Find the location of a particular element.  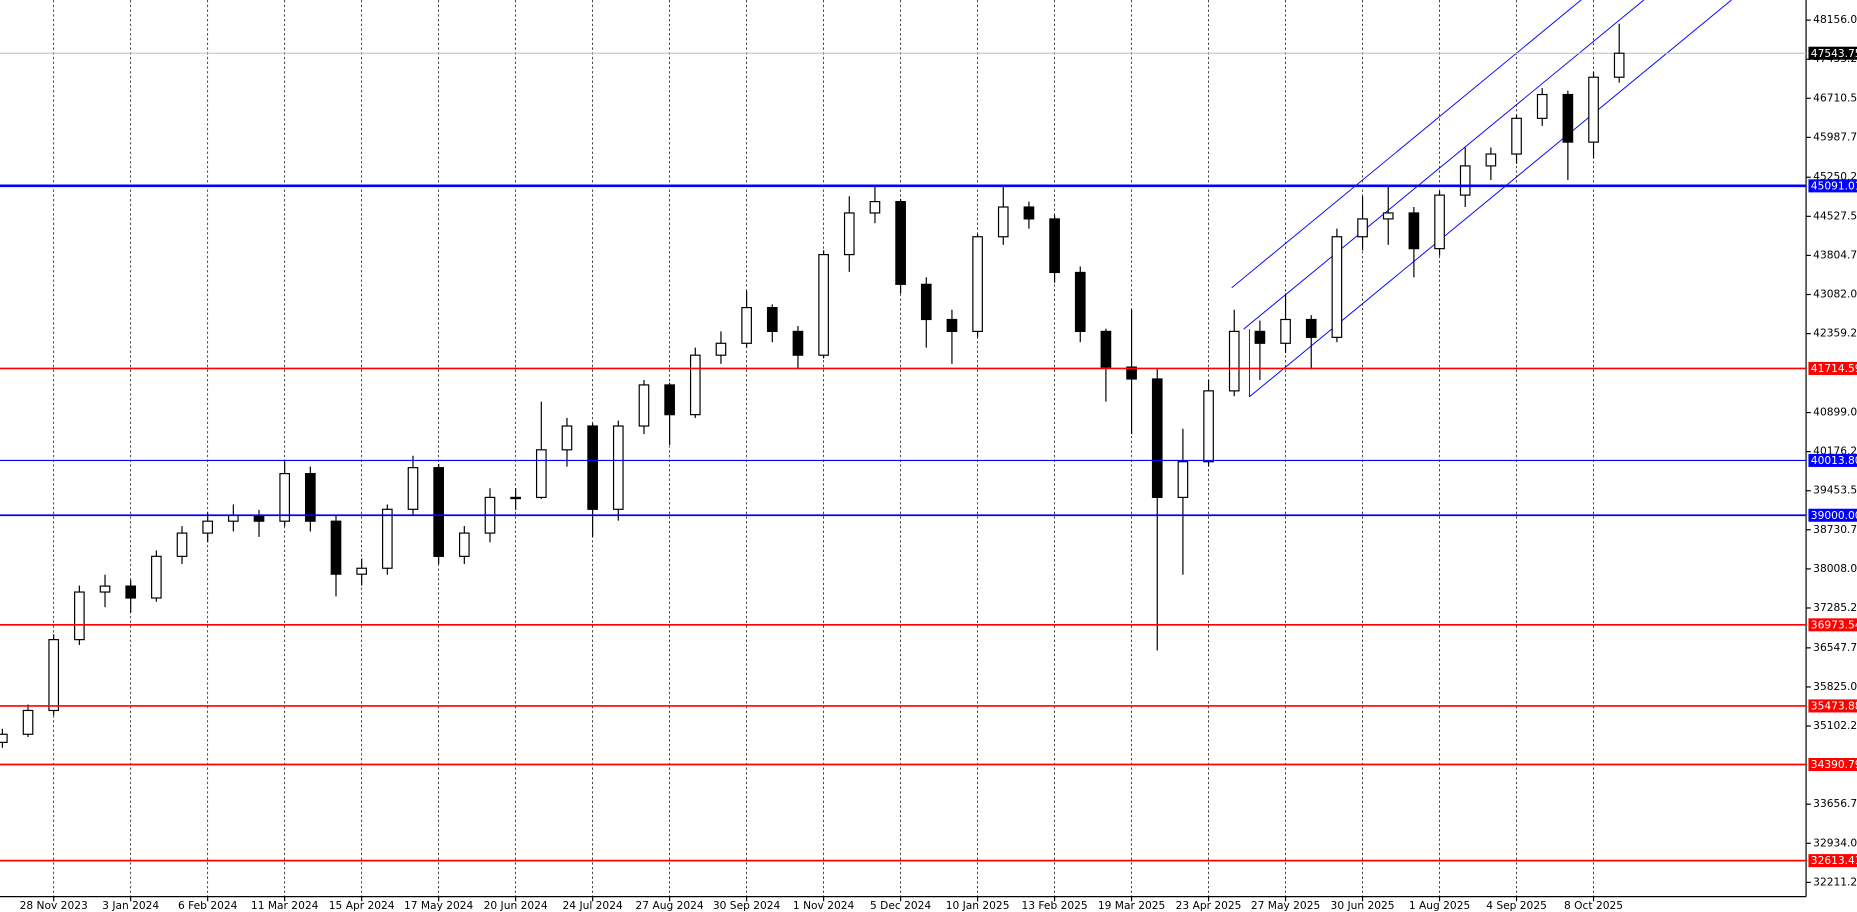

x-tick-label: 17 May 2024 is located at coordinates (439, 905).